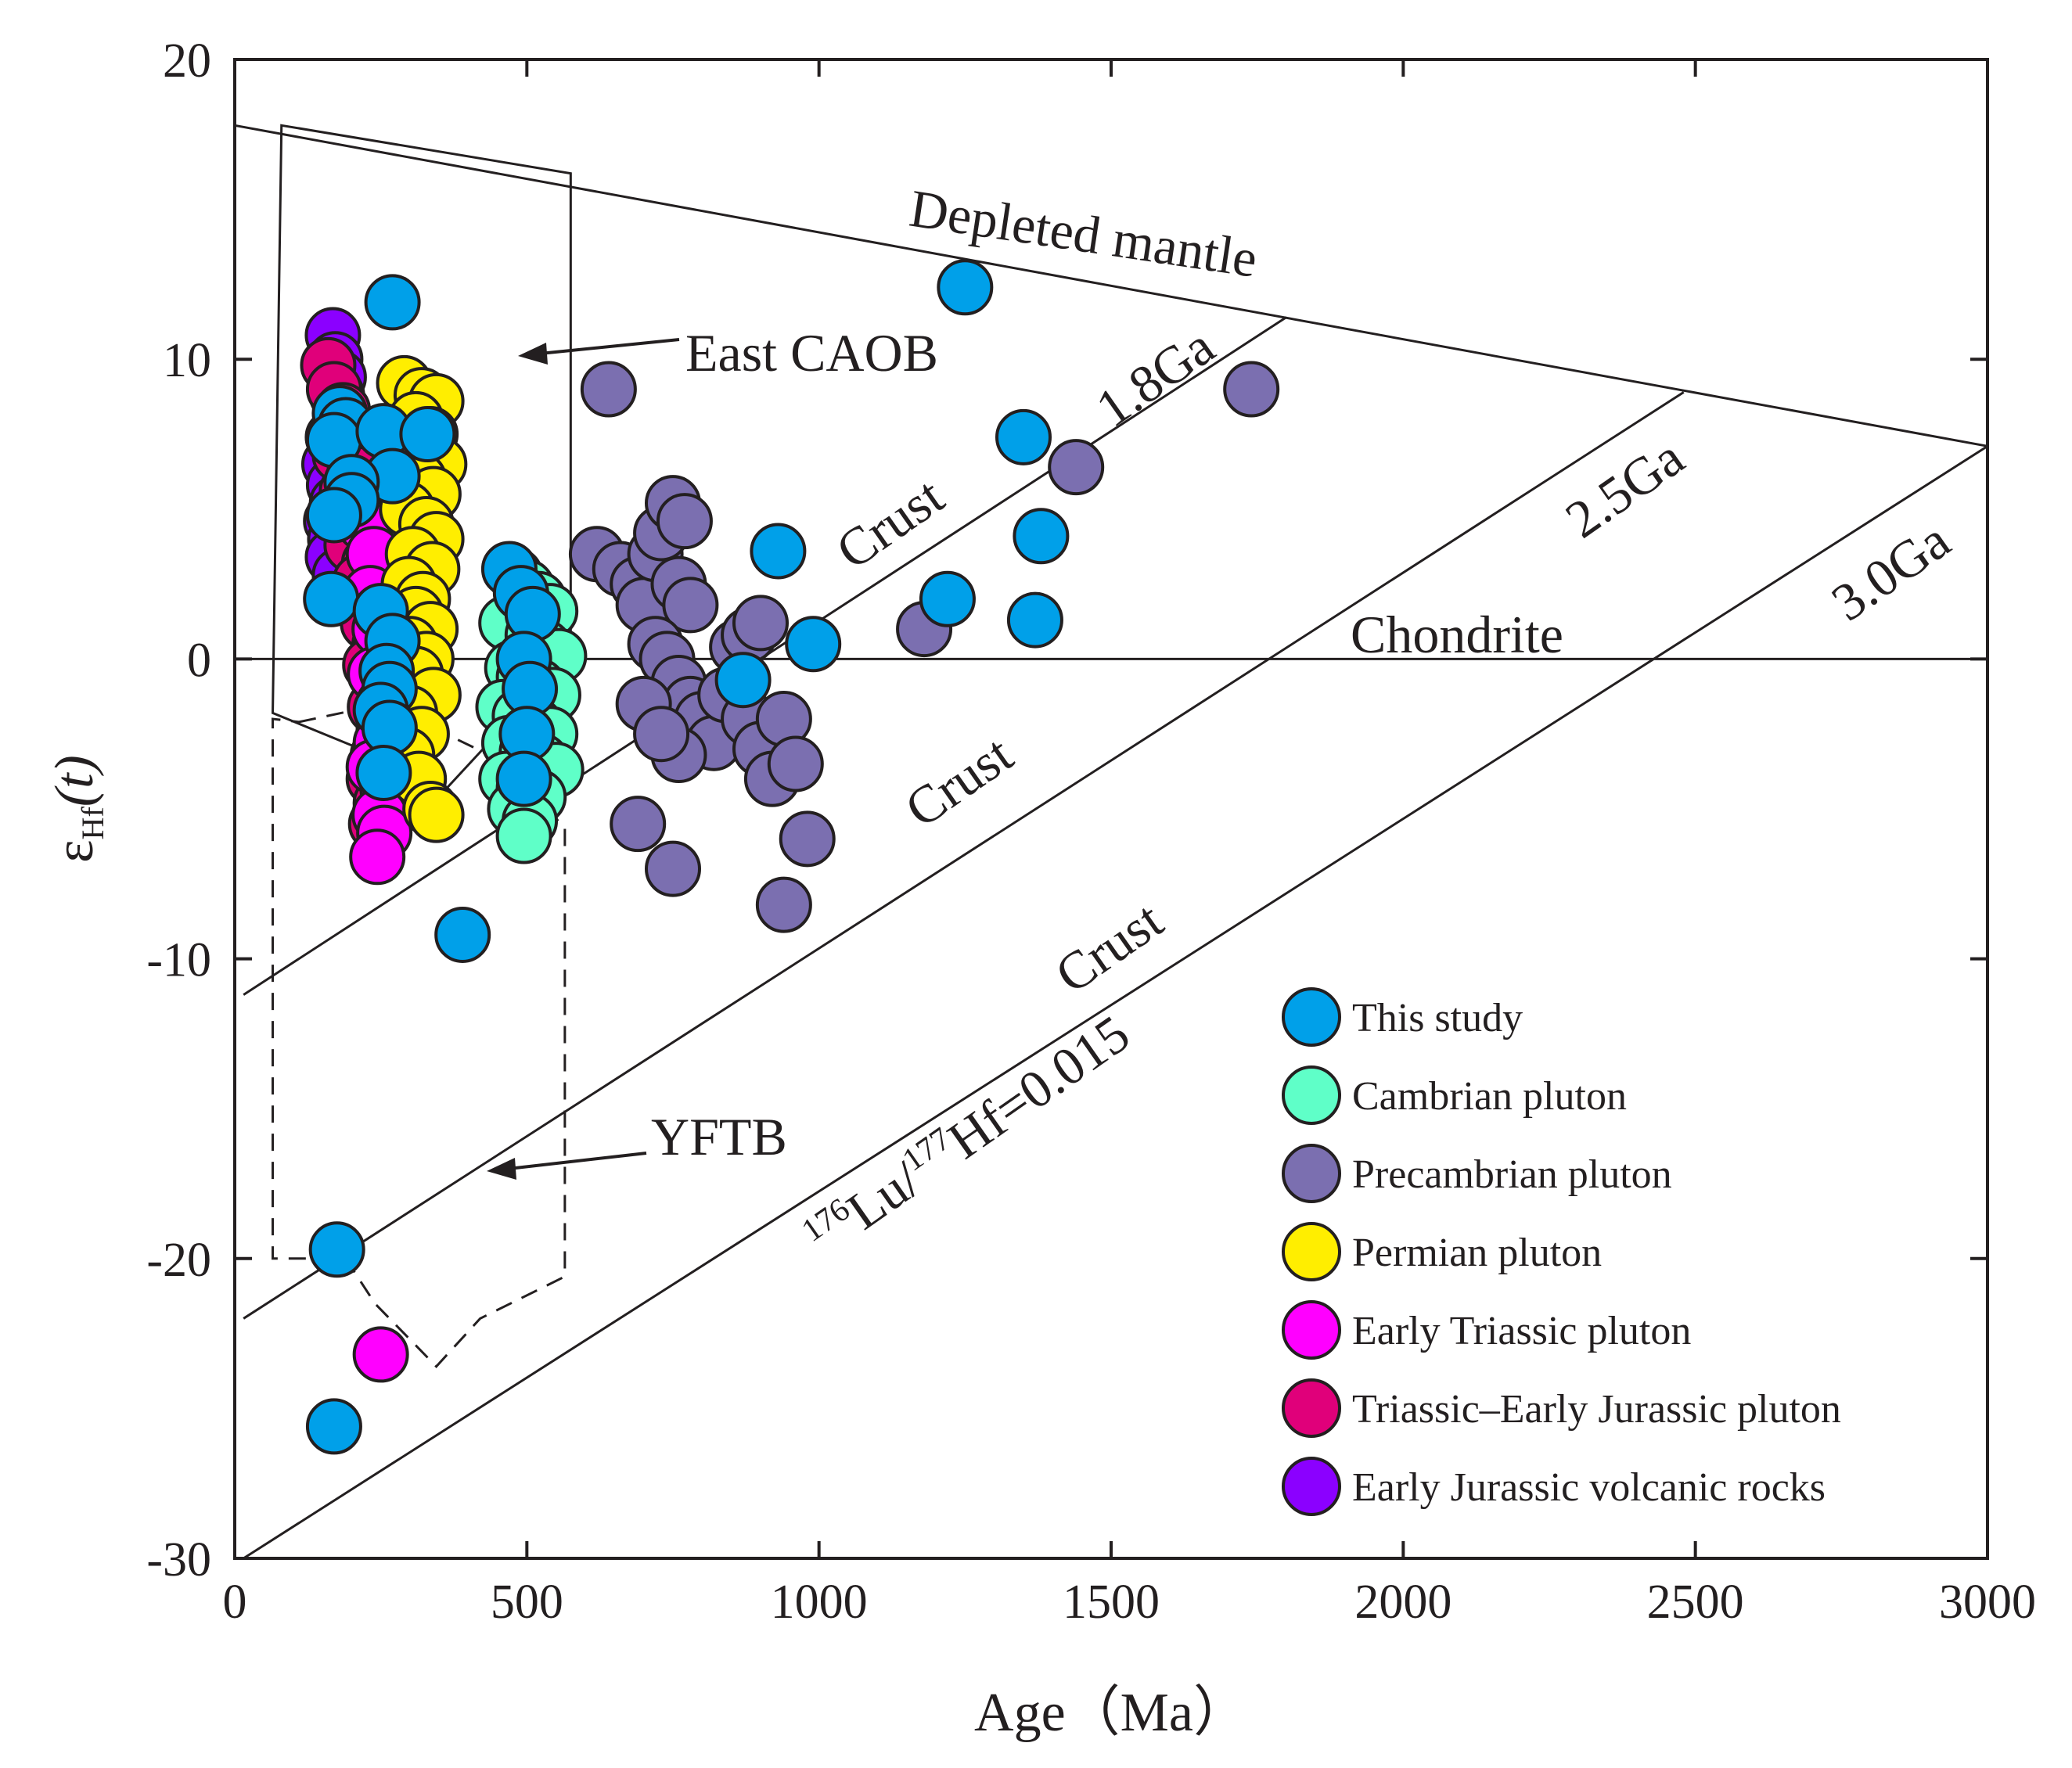  I want to click on y-axis-title-suffix: (t), so click(75, 781).